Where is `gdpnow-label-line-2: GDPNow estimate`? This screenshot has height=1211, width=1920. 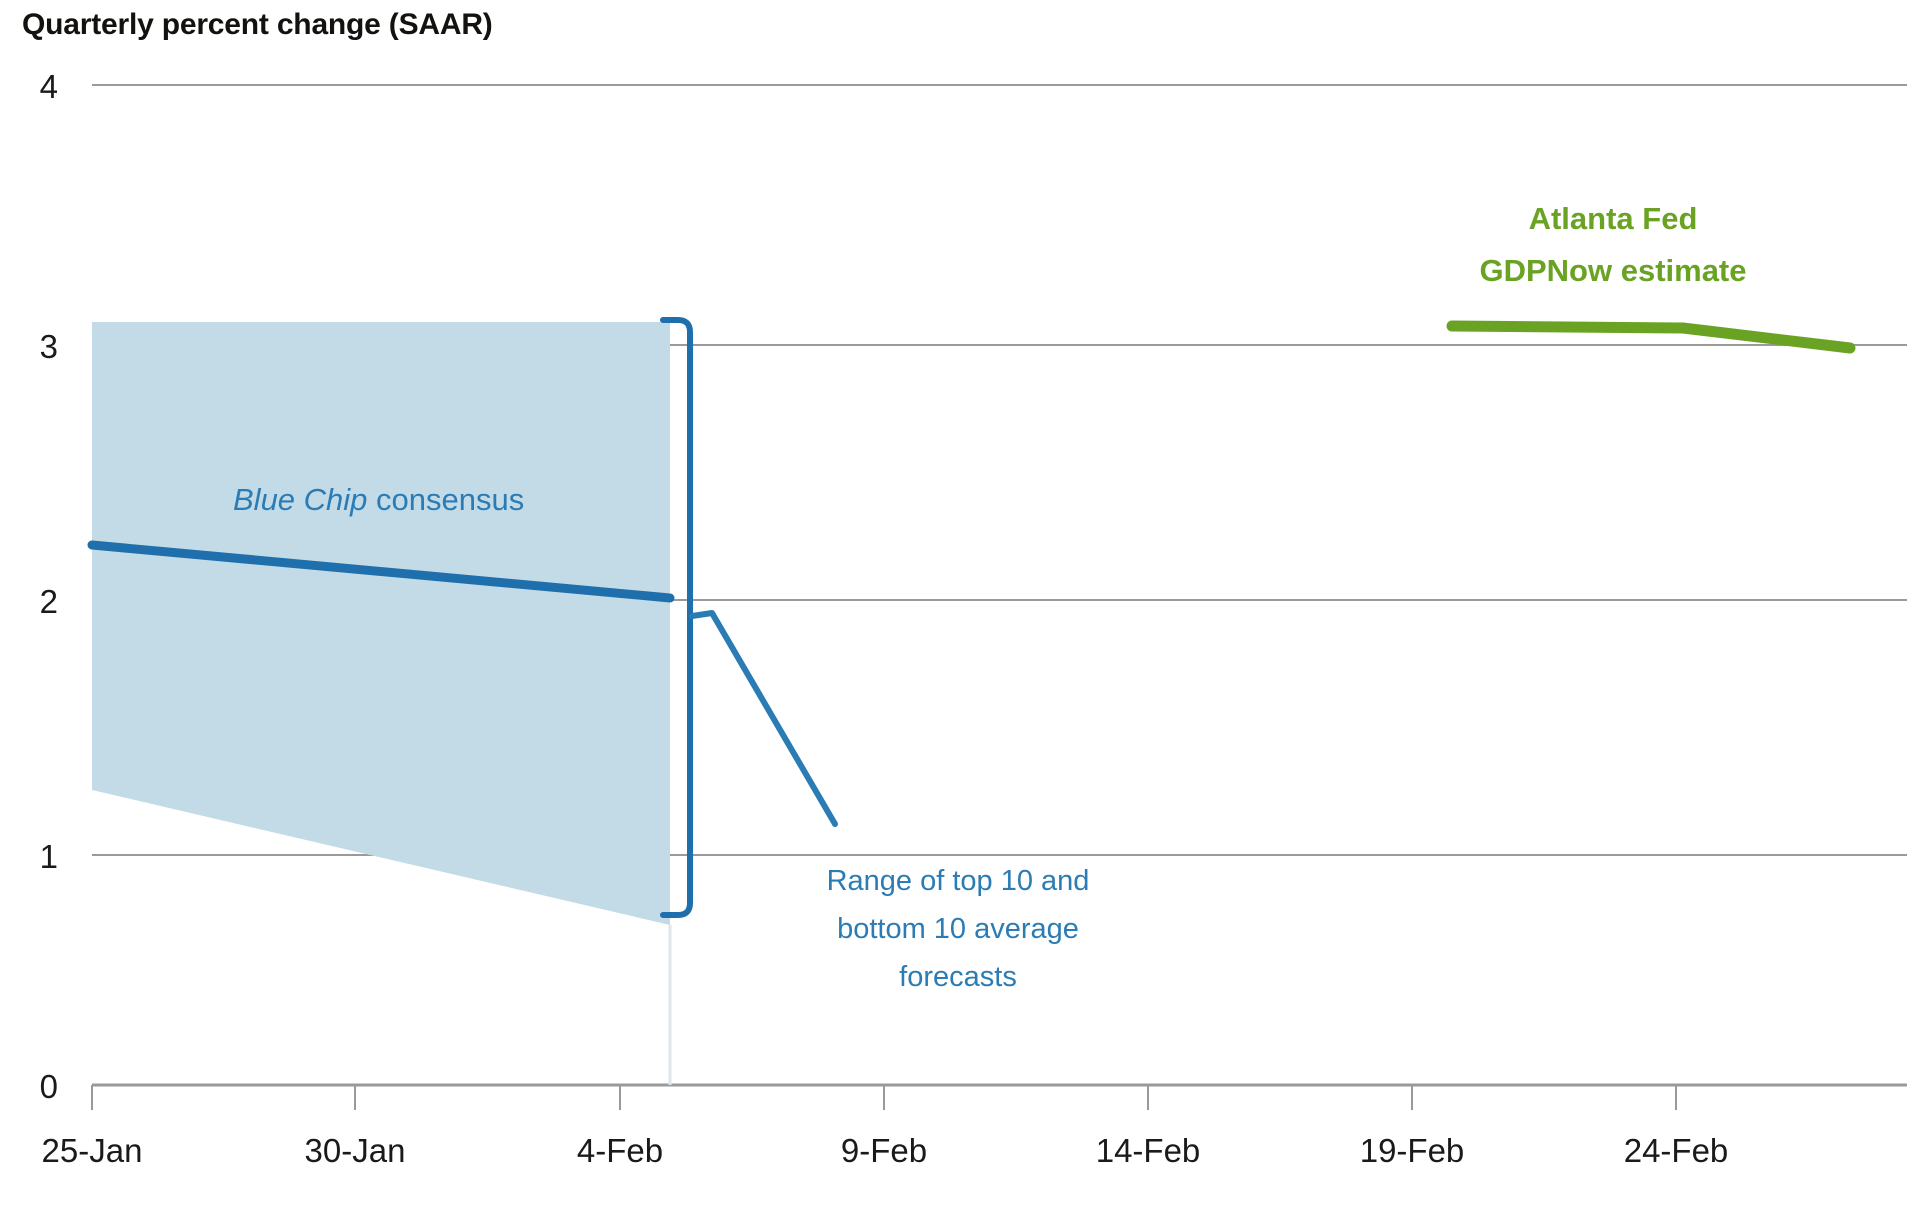
gdpnow-label-line-2: GDPNow estimate is located at coordinates (1612, 270).